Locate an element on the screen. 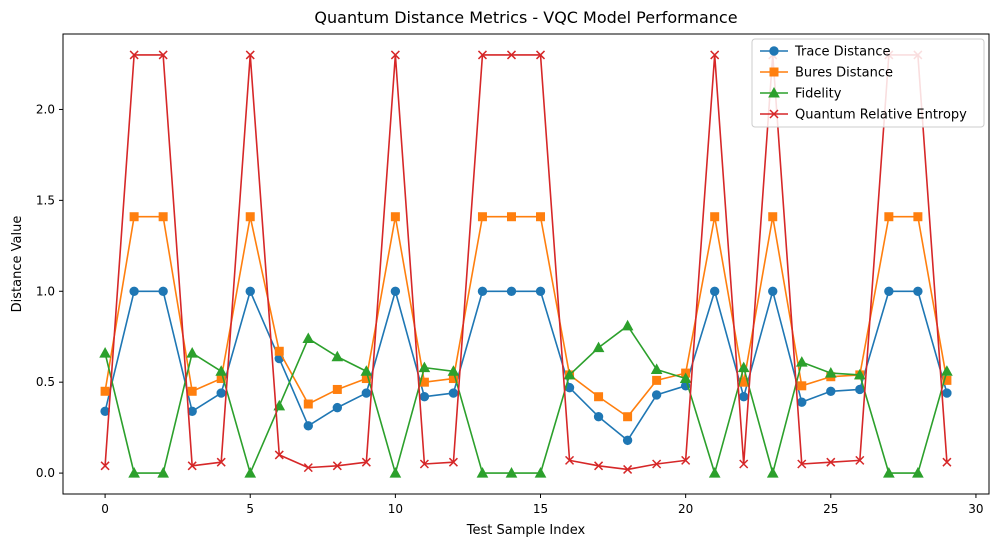 The height and width of the screenshot is (547, 1001). legend-label: Bures Distance is located at coordinates (844, 73).